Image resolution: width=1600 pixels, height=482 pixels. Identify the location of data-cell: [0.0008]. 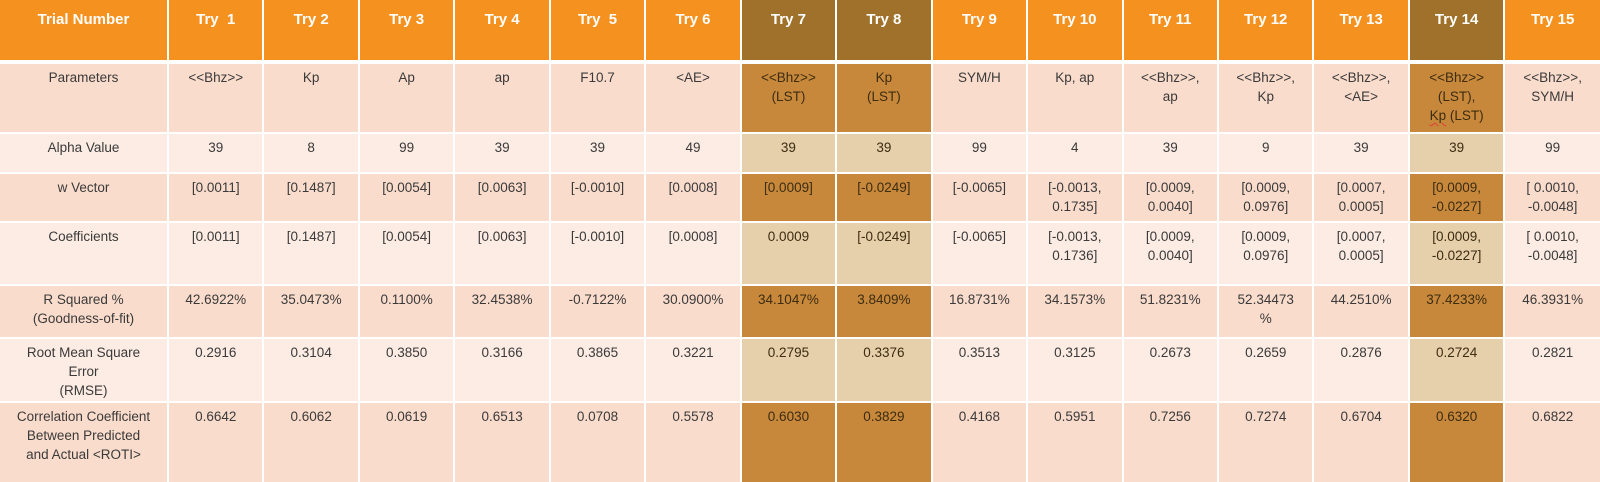
(693, 253).